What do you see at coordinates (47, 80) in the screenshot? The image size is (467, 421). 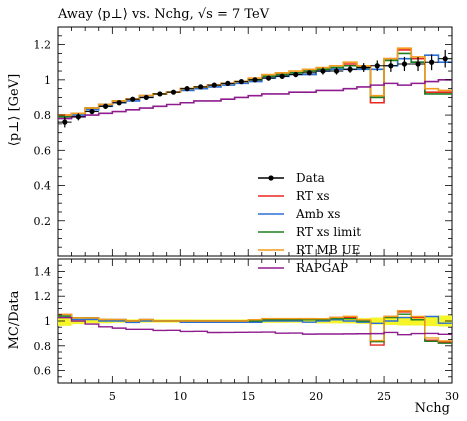 I see `y-tick-label: 1` at bounding box center [47, 80].